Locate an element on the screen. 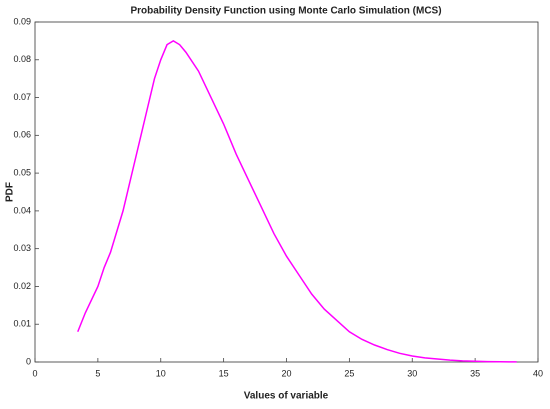  y-tick-label: 0.09 is located at coordinates (22, 21).